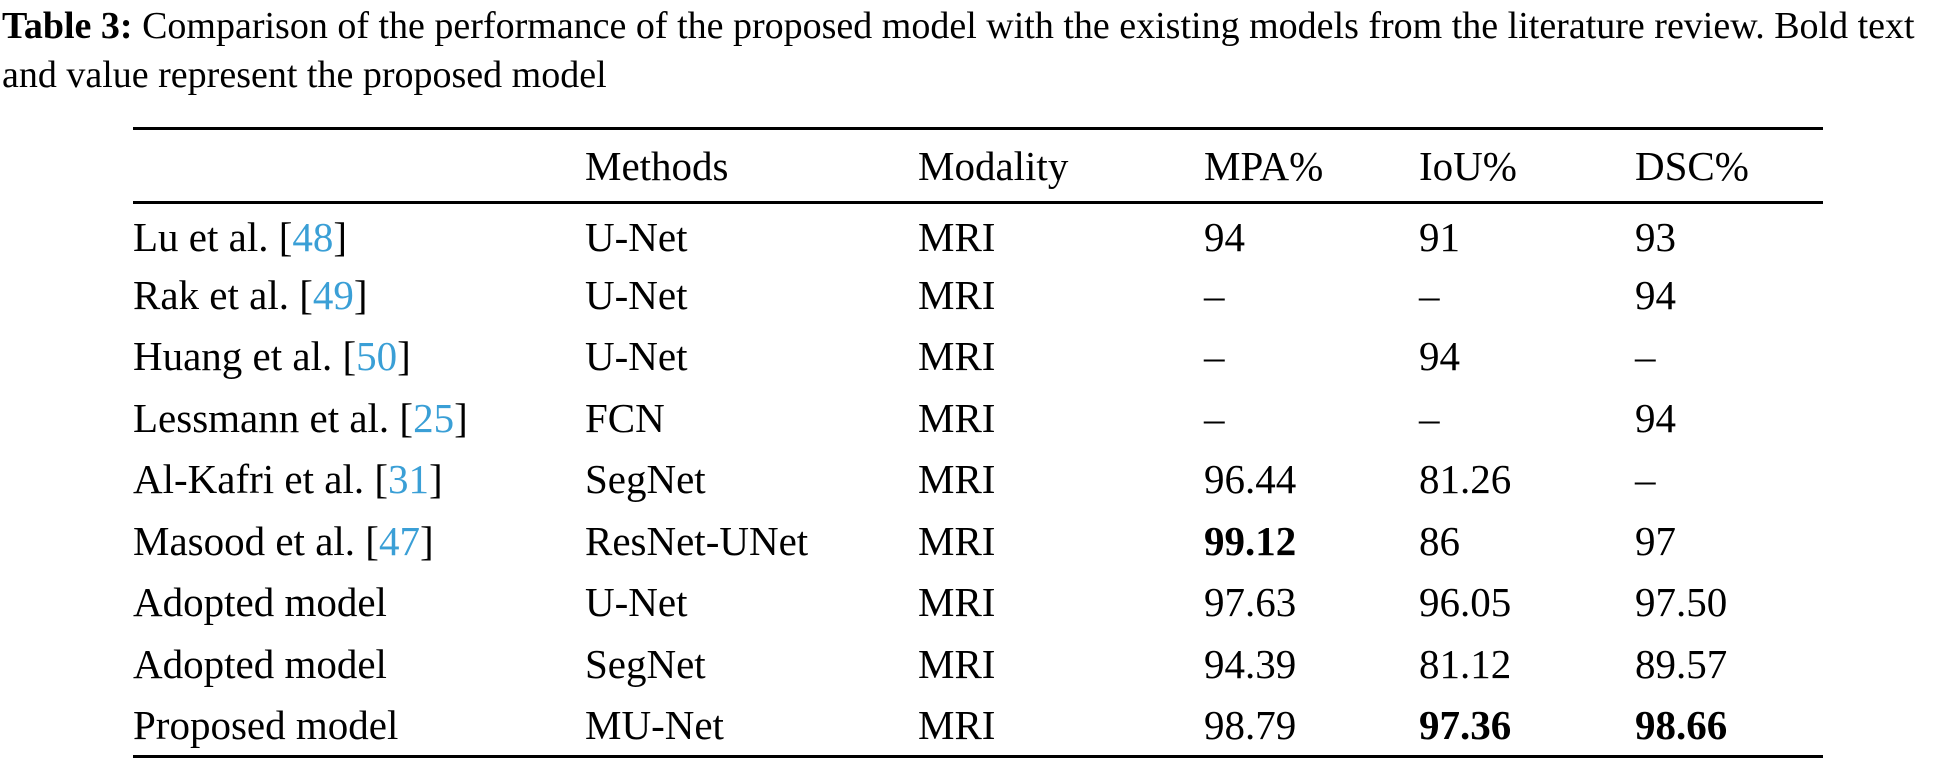 The width and height of the screenshot is (1954, 771). I want to click on cell-study: Lu et al. [48], so click(359, 234).